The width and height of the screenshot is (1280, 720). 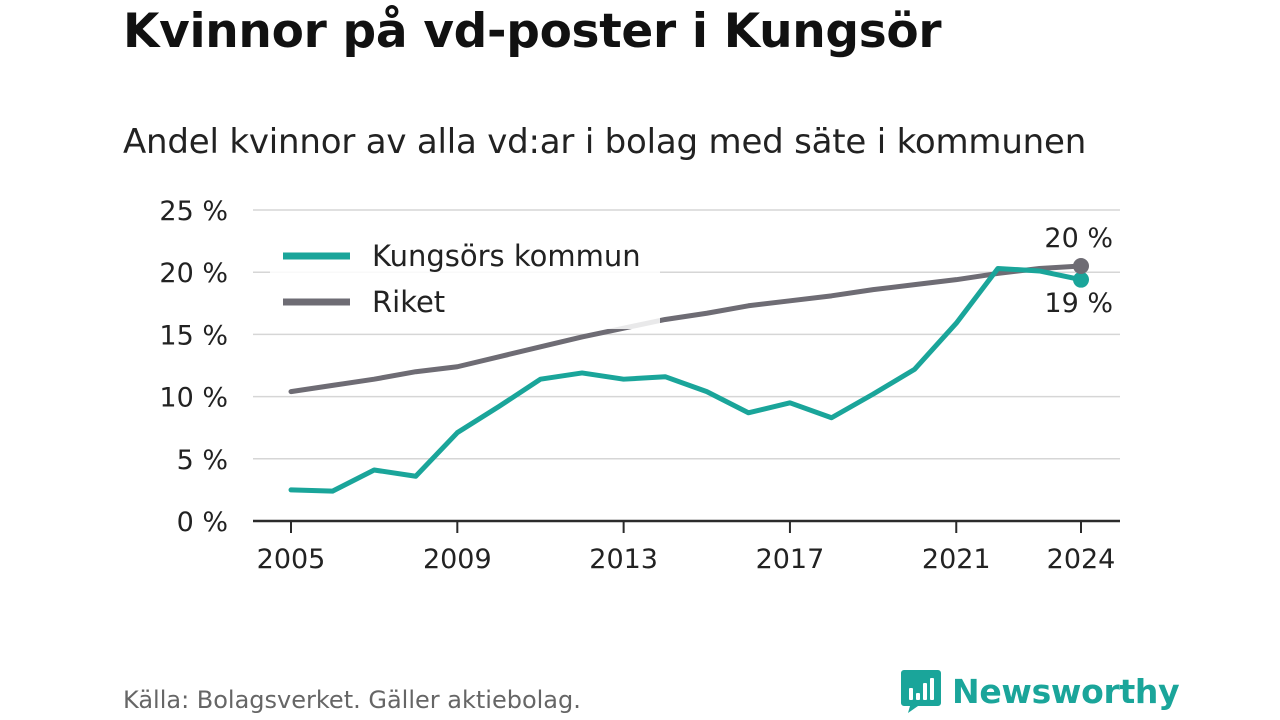 What do you see at coordinates (408, 302) in the screenshot?
I see `legend-label: Riket` at bounding box center [408, 302].